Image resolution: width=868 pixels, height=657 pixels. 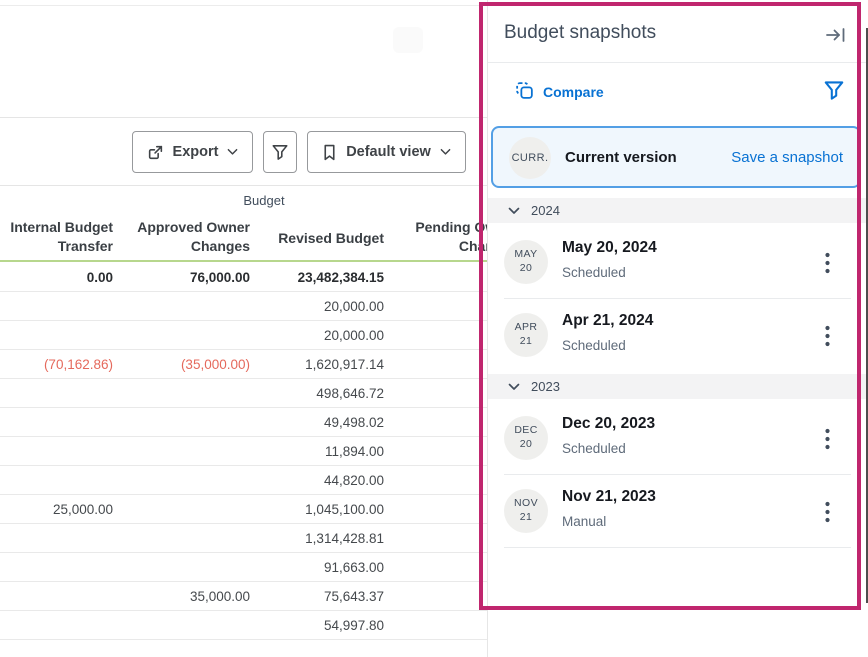 What do you see at coordinates (243, 185) in the screenshot?
I see `toolbar-divider` at bounding box center [243, 185].